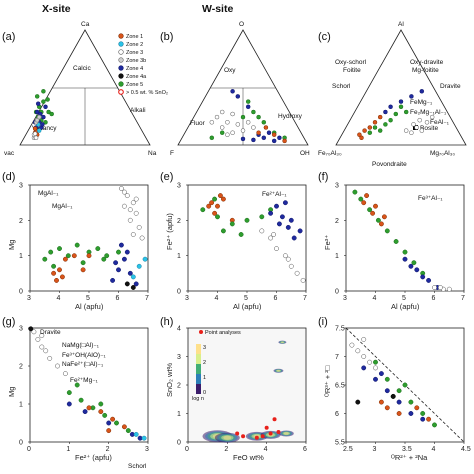 This screenshot has width=474, height=474. Describe the element at coordinates (278, 370) in the screenshot. I see `density-contour` at that location.